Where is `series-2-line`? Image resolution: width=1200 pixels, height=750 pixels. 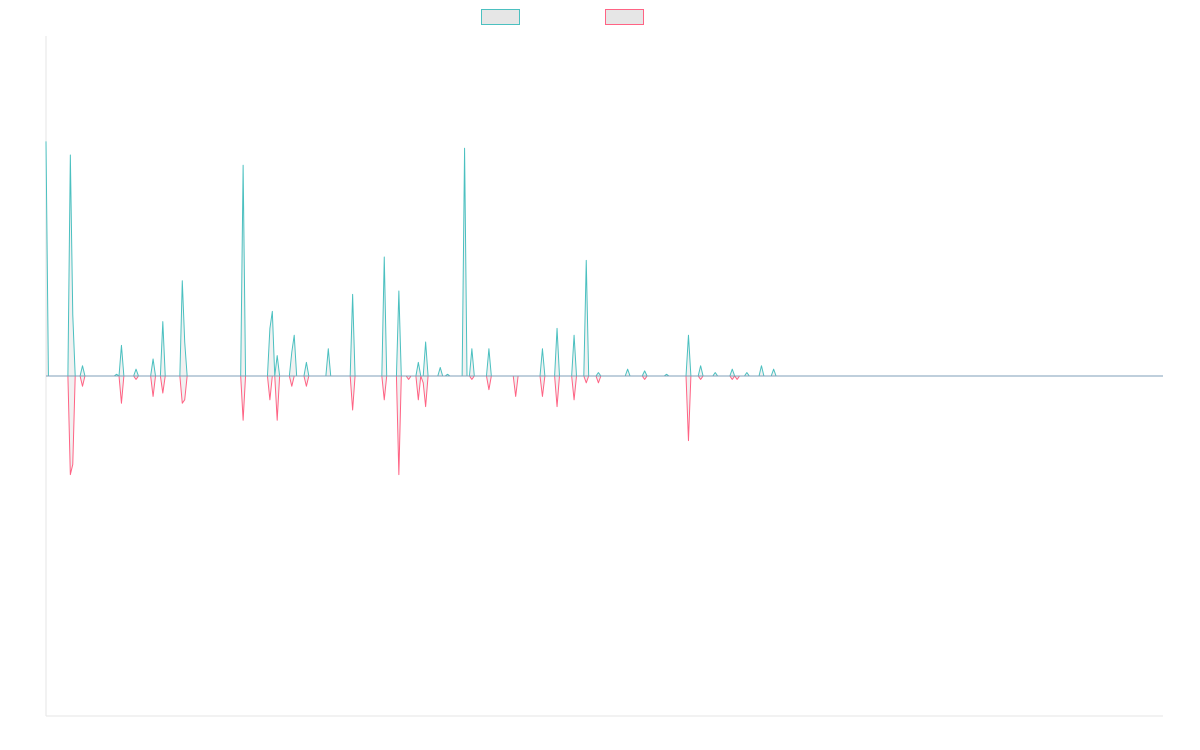
series-2-line is located at coordinates (604, 425).